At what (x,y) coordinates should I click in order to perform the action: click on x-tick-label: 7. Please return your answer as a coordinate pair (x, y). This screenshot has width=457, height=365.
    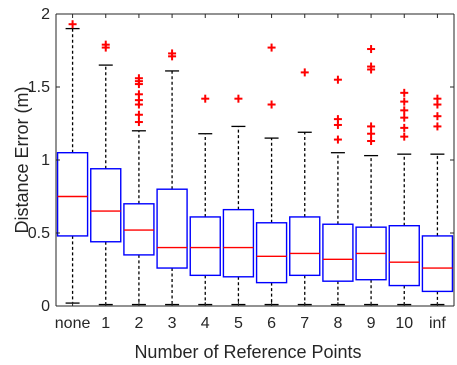
    Looking at the image, I should click on (304, 323).